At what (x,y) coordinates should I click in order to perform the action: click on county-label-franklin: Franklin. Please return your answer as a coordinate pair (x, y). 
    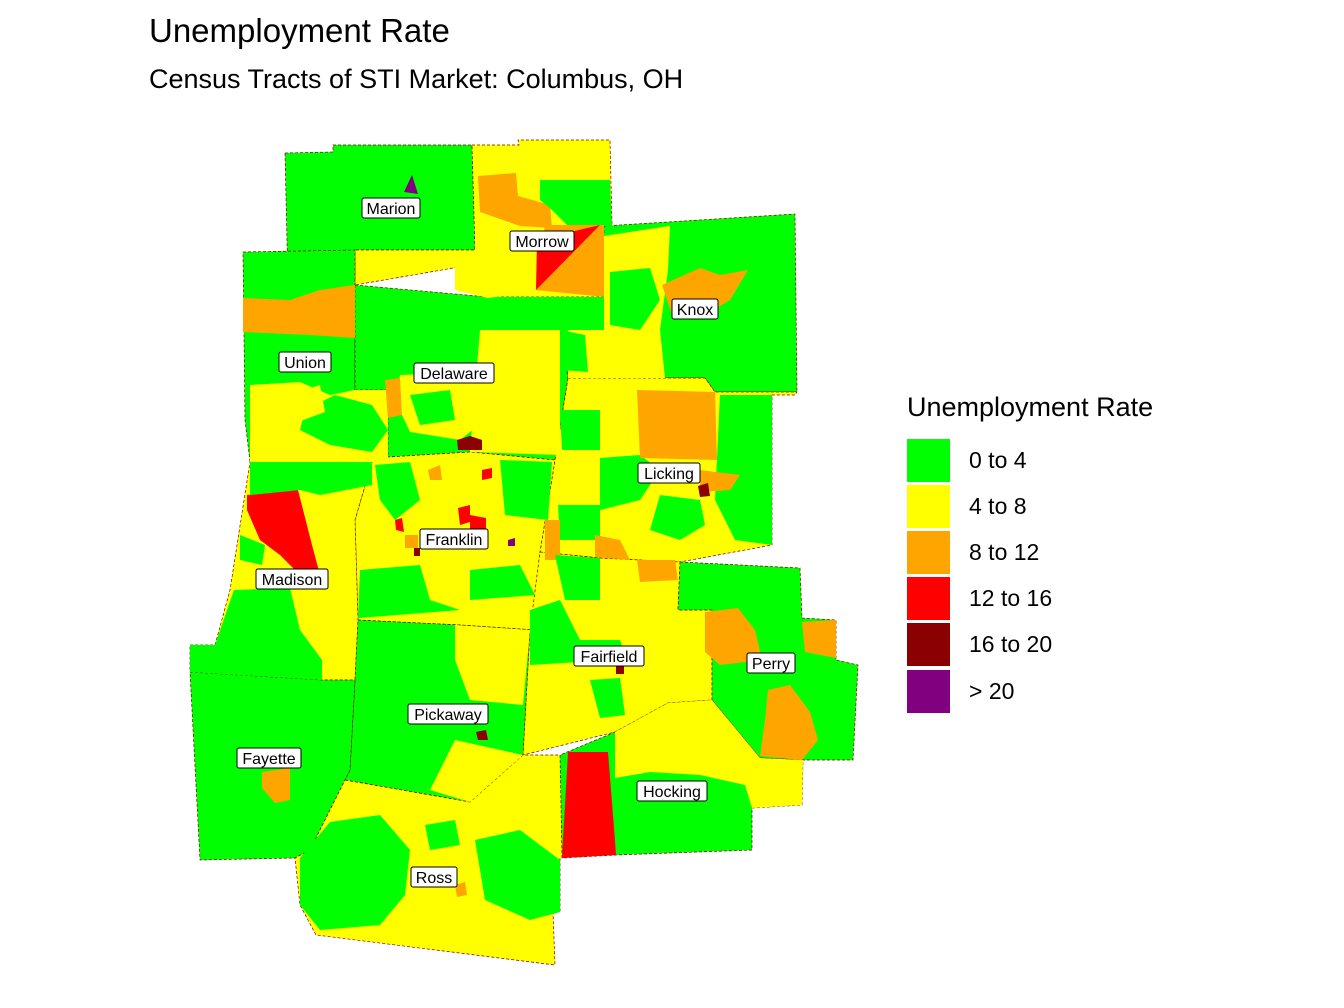
    Looking at the image, I should click on (454, 539).